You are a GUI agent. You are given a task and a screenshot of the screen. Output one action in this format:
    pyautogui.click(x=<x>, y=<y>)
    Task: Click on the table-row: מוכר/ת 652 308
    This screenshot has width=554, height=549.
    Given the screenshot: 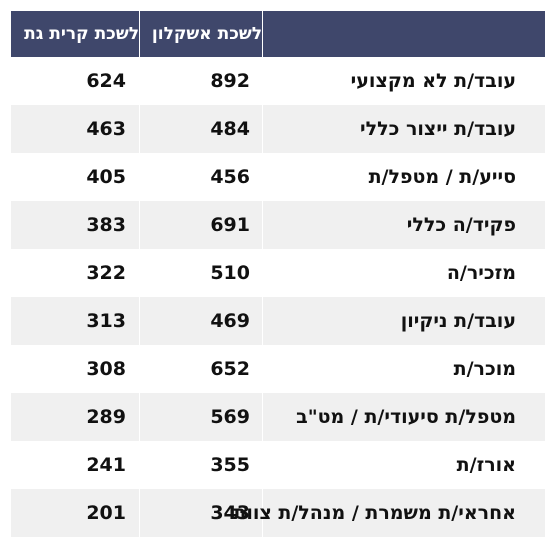 What is the action you would take?
    pyautogui.click(x=278, y=369)
    